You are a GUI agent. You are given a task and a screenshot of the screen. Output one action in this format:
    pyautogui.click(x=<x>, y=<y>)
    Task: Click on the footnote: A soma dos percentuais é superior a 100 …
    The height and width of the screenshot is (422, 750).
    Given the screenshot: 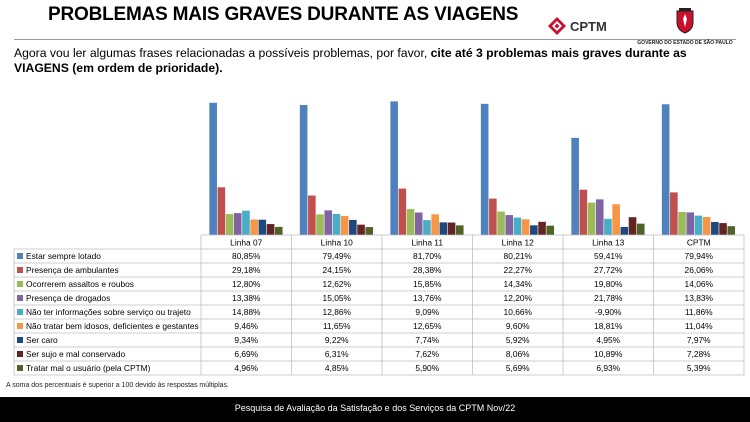 What is the action you would take?
    pyautogui.click(x=117, y=385)
    